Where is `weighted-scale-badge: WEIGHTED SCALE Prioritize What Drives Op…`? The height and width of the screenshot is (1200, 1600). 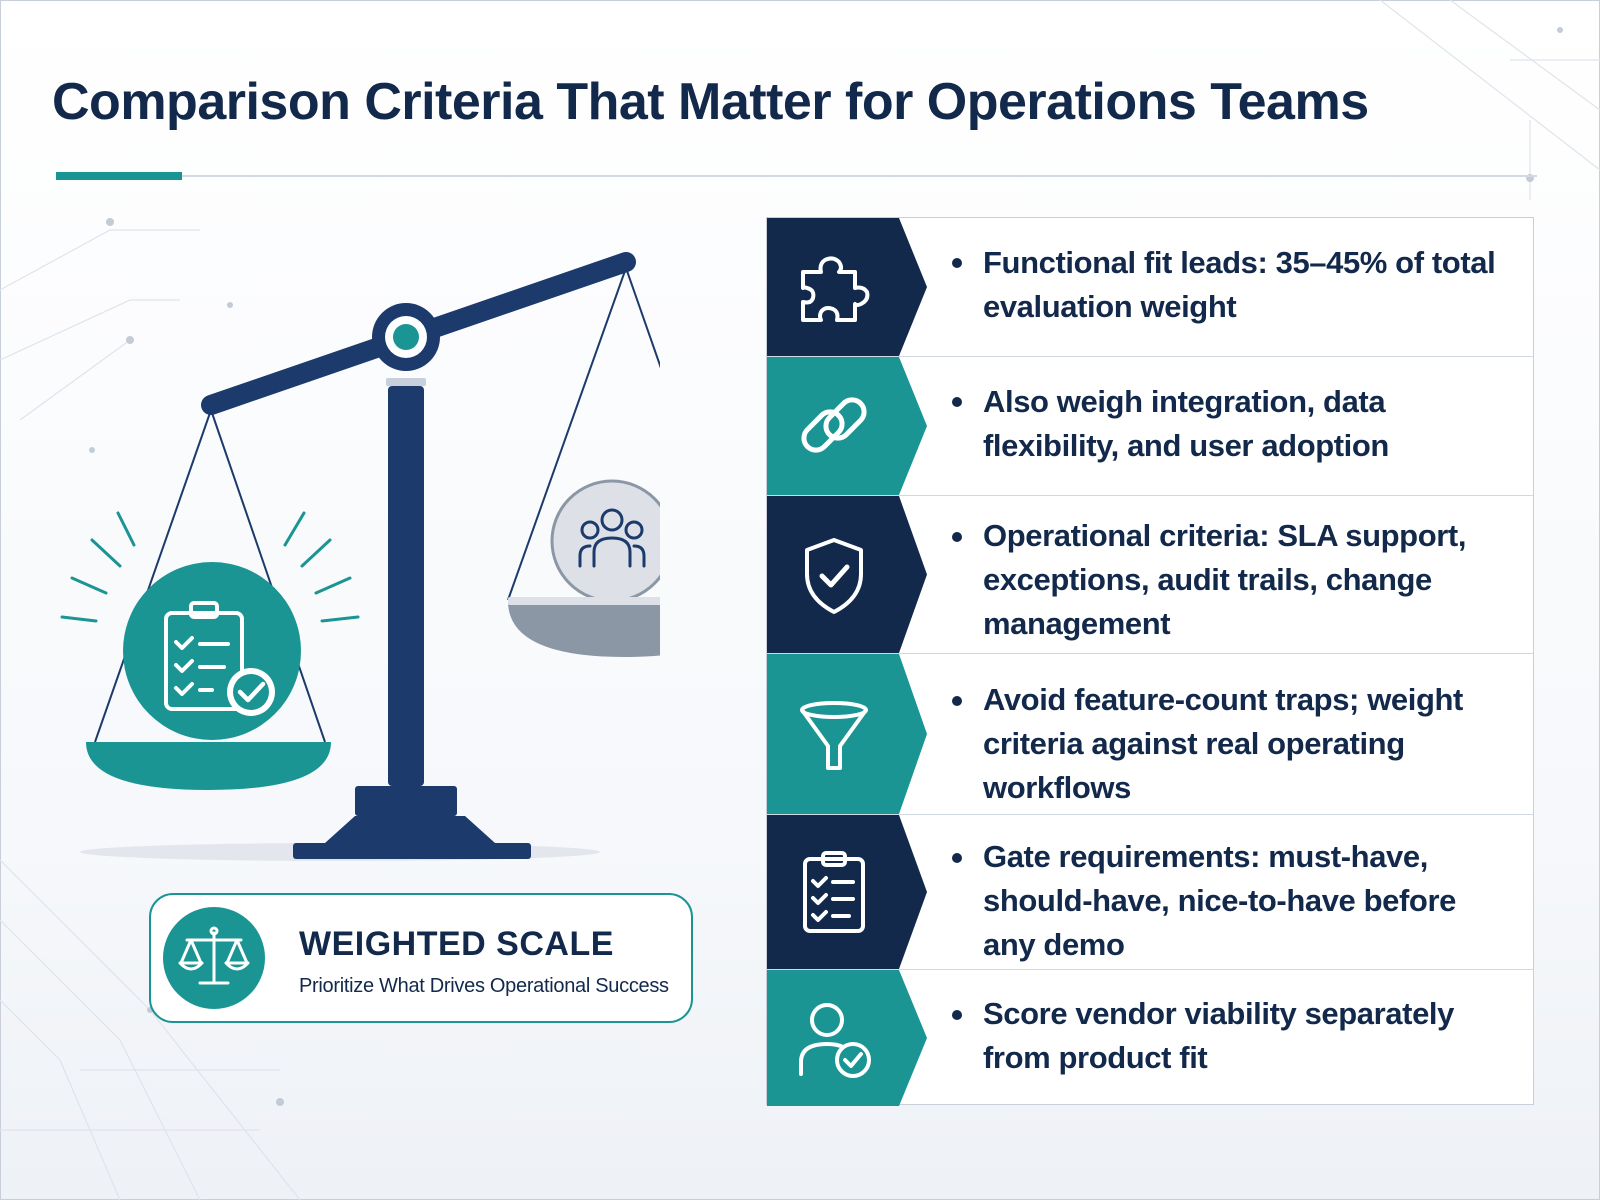
weighted-scale-badge: WEIGHTED SCALE Prioritize What Drives Op… is located at coordinates (421, 958).